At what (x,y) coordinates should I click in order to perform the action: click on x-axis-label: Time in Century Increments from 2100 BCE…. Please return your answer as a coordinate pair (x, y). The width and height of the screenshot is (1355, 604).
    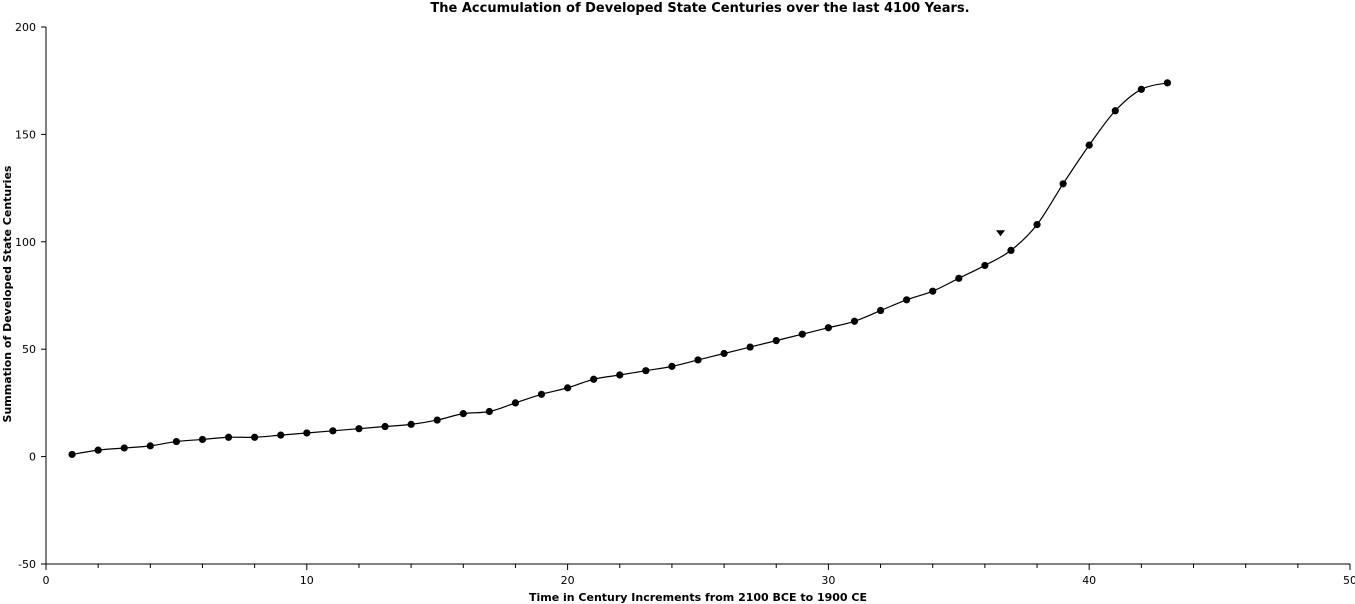
    Looking at the image, I should click on (698, 597).